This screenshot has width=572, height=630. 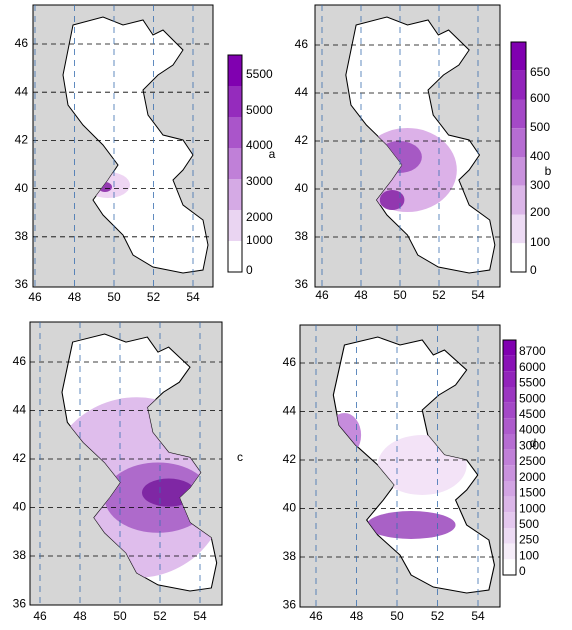 What do you see at coordinates (272, 154) in the screenshot?
I see `panel-label: a` at bounding box center [272, 154].